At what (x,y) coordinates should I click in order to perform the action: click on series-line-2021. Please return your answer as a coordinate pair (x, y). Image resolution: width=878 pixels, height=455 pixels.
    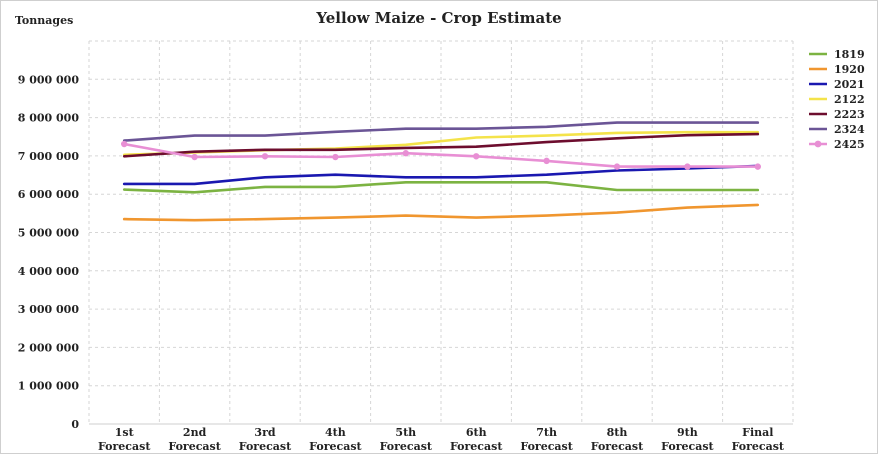
    Looking at the image, I should click on (441, 175).